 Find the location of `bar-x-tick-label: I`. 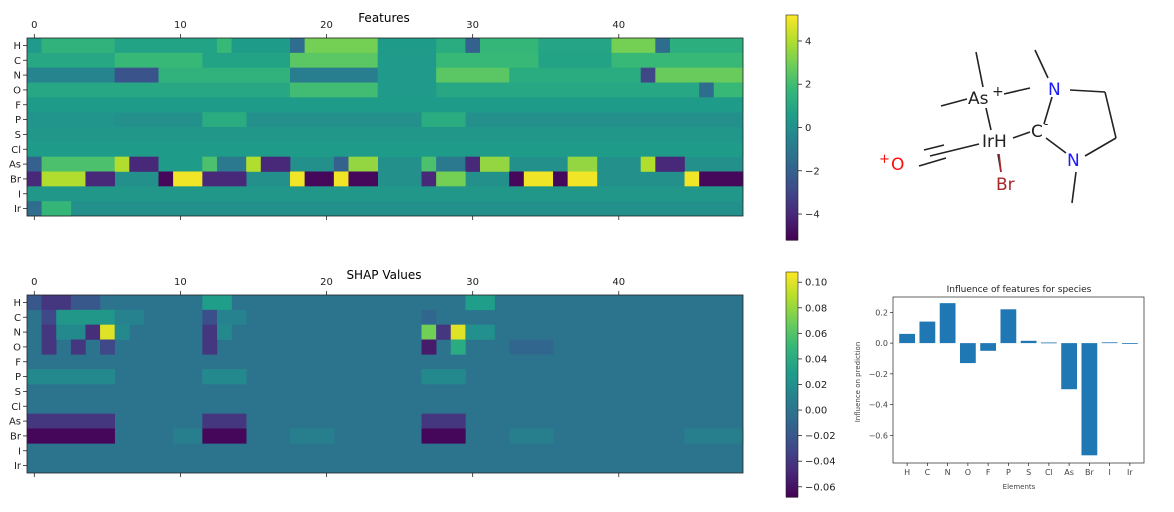

bar-x-tick-label: I is located at coordinates (1109, 472).